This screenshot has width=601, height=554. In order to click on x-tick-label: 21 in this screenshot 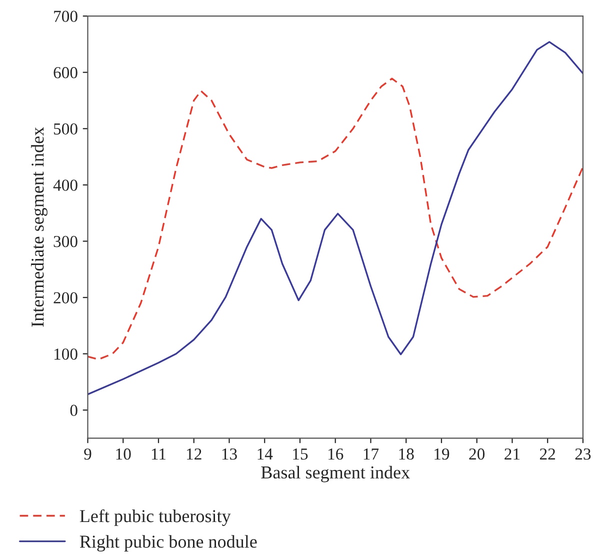, I will do `click(512, 454)`.